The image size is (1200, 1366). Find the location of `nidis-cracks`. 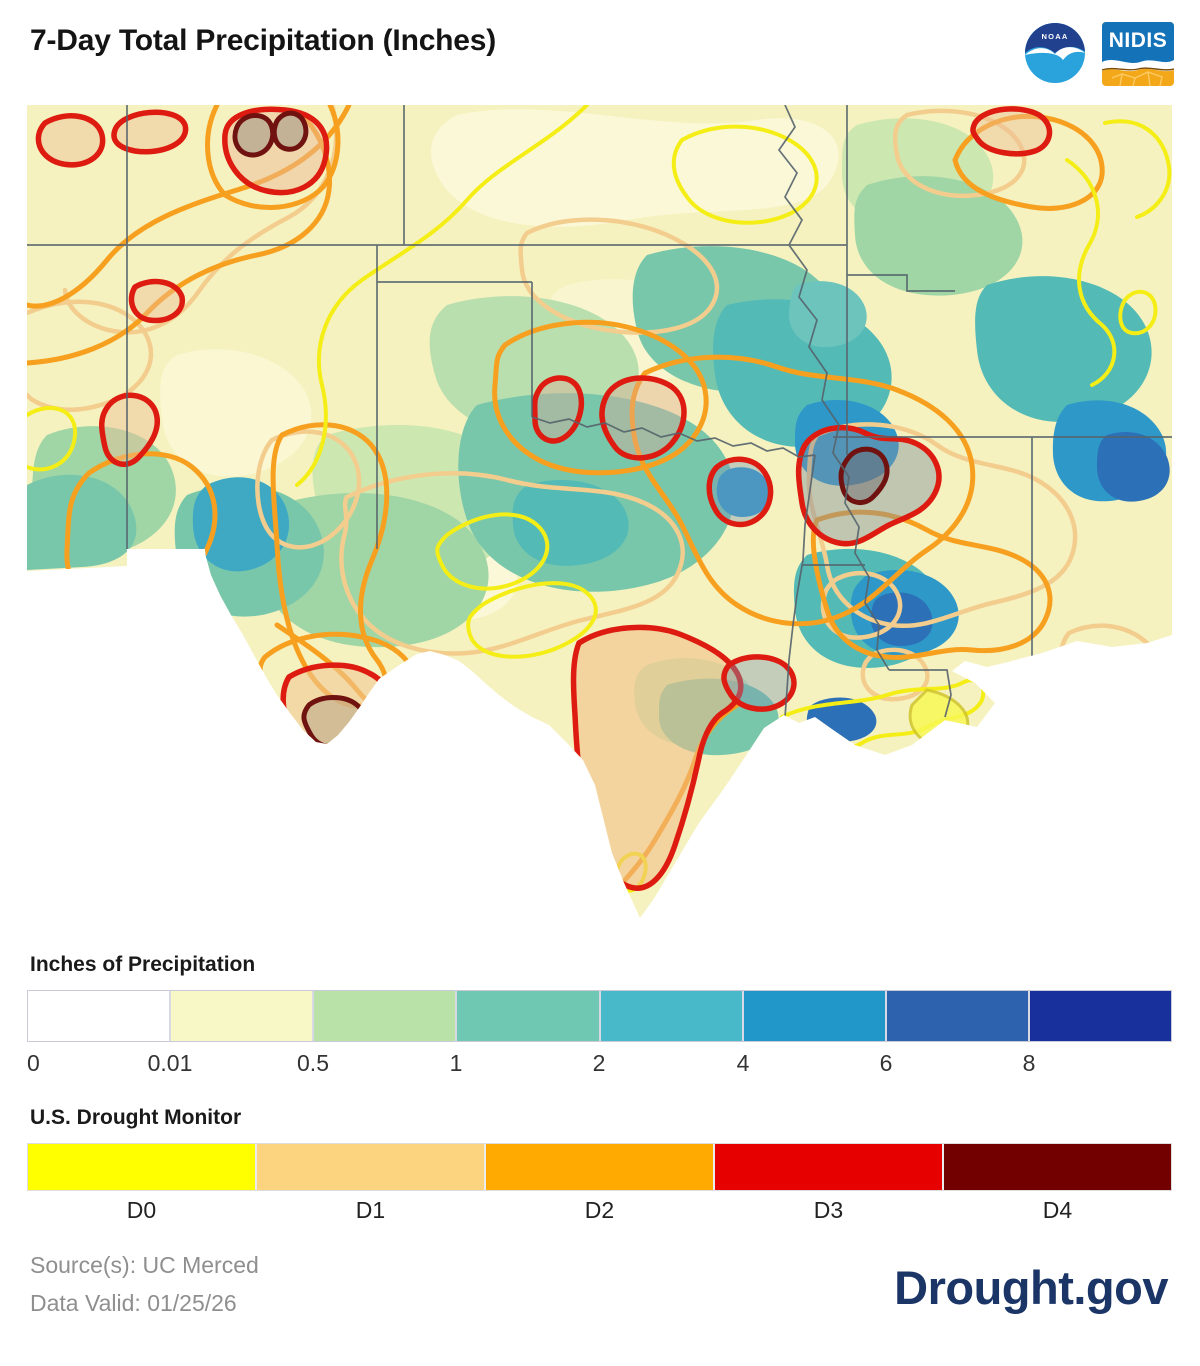

nidis-cracks is located at coordinates (1137, 78).